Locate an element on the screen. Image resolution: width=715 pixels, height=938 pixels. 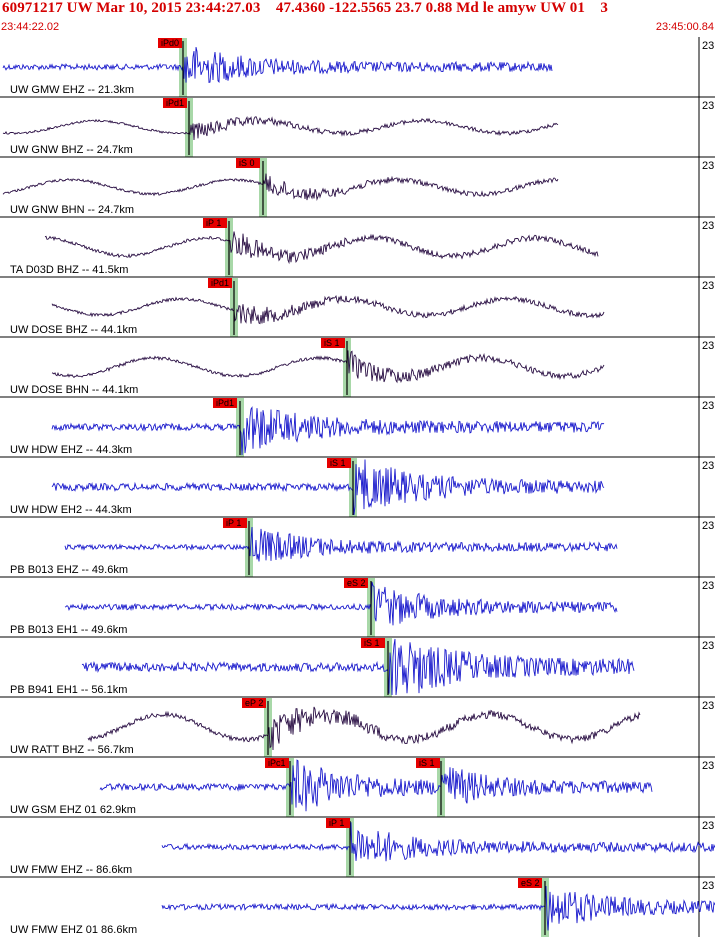
trace-row: iS 1 PB B941 EH1 -- 56.1km 23 is located at coordinates (357, 666).